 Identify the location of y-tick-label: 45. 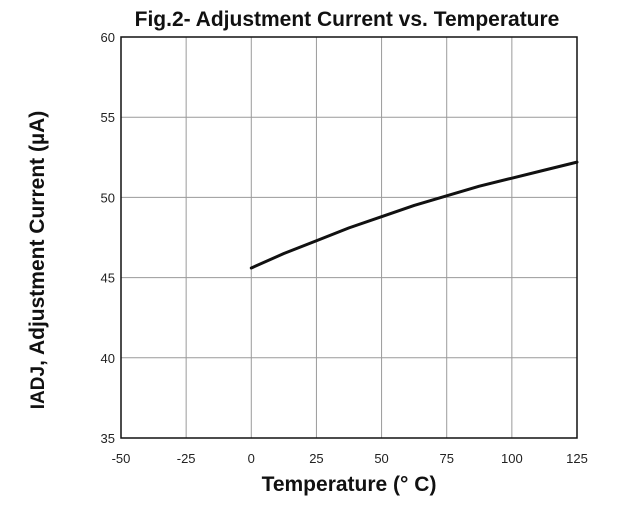
(108, 278).